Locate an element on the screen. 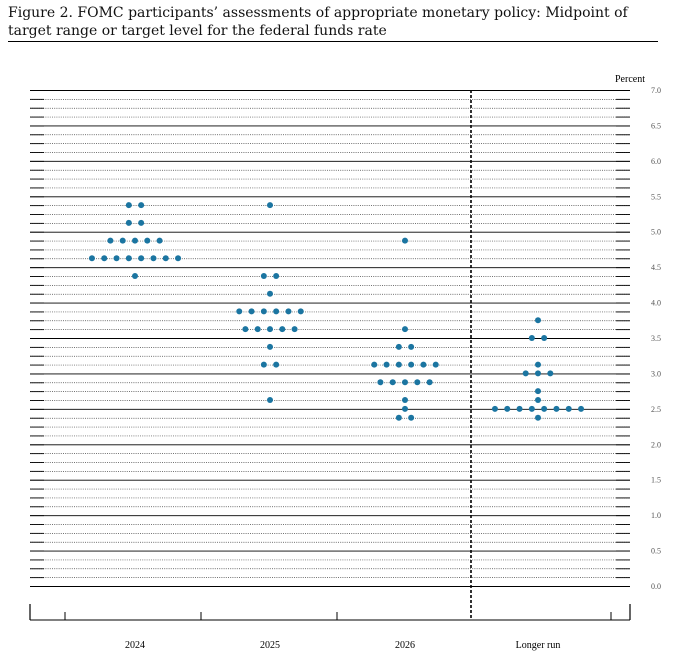  x-category-label: 2025 is located at coordinates (270, 645).